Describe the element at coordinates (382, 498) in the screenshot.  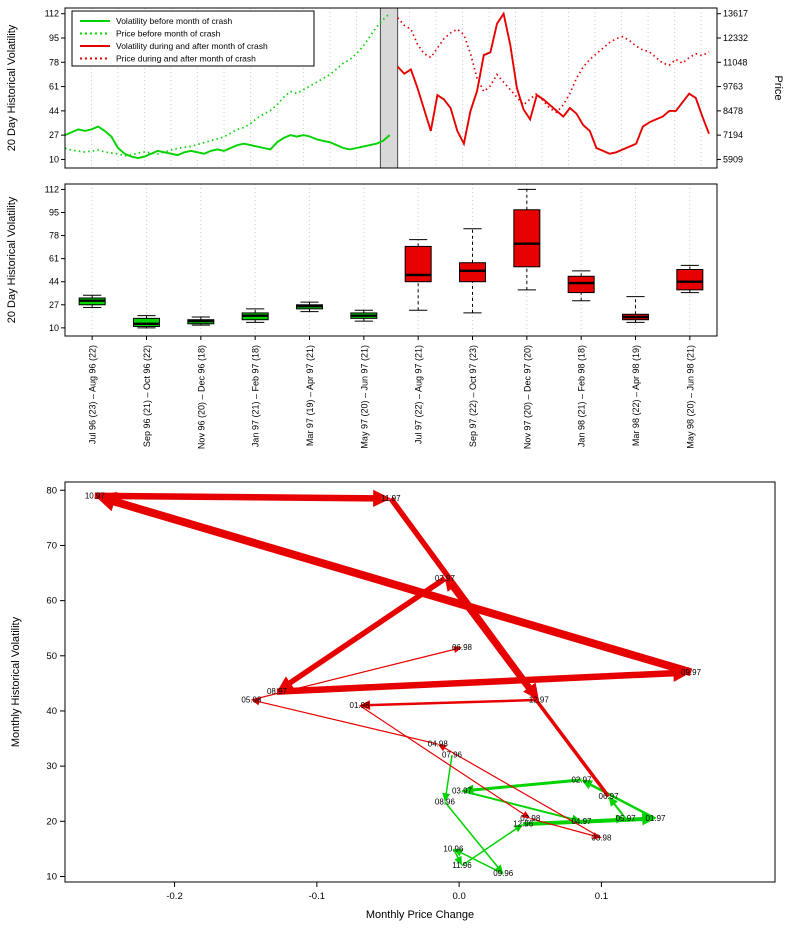
I see `arrowhead-11.97` at that location.